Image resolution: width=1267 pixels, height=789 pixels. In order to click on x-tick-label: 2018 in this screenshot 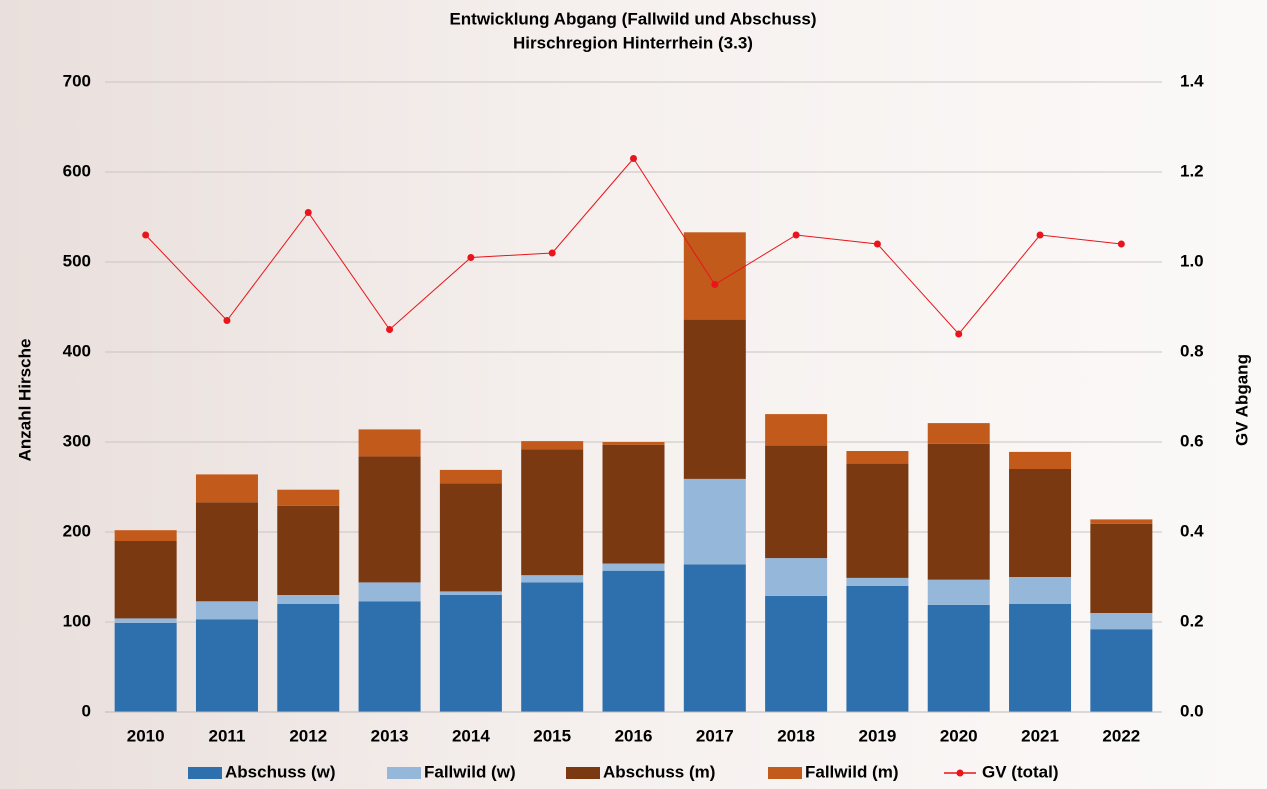, I will do `click(796, 735)`.